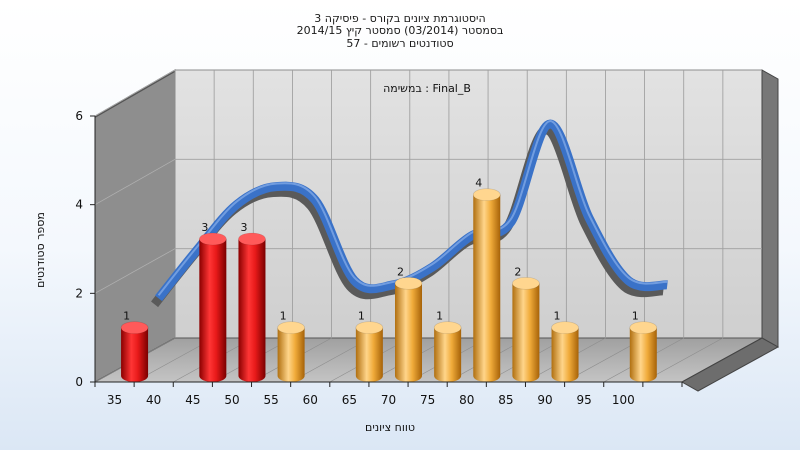 The image size is (800, 450). What do you see at coordinates (270, 400) in the screenshot?
I see `x-tick-label: 55` at bounding box center [270, 400].